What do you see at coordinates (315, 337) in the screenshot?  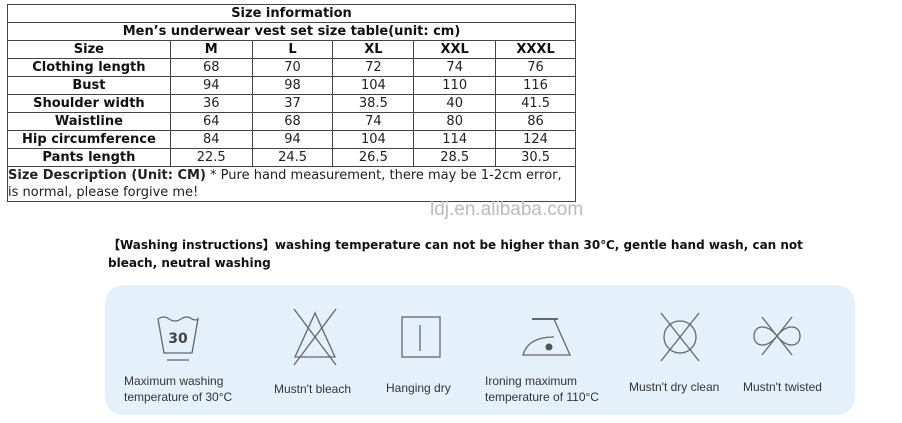 I see `no-bleach-icon` at bounding box center [315, 337].